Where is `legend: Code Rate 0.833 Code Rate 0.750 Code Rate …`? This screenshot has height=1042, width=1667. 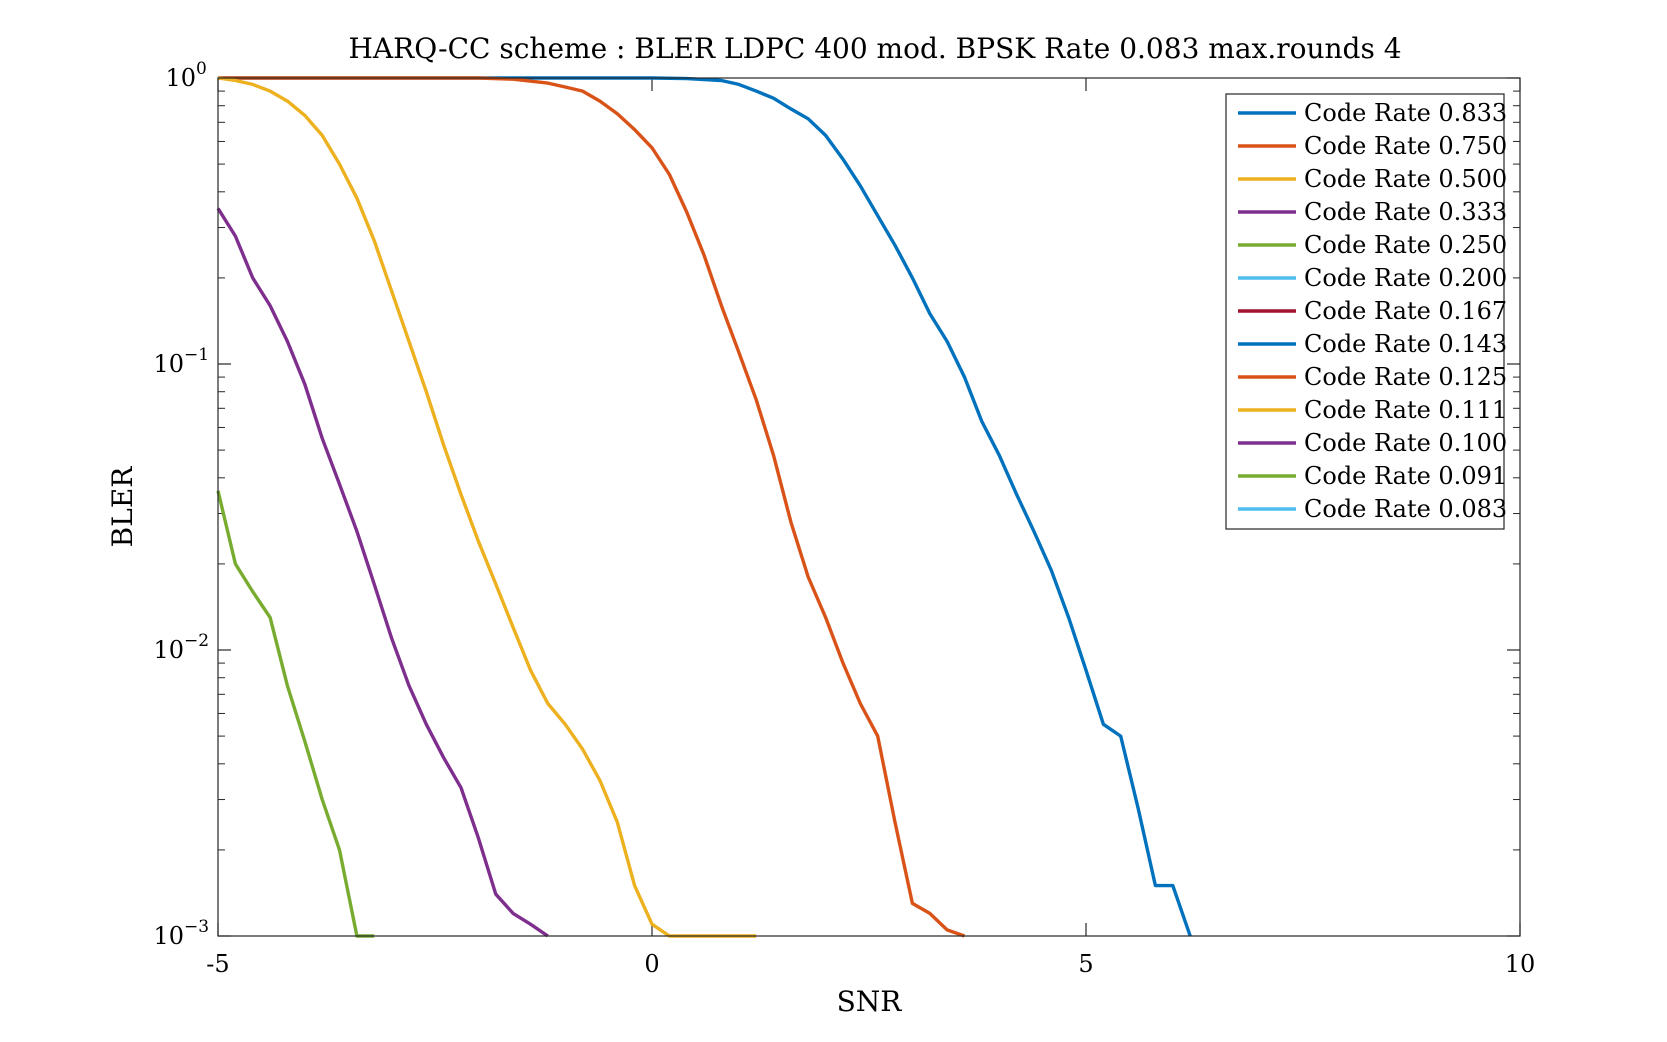 legend: Code Rate 0.833 Code Rate 0.750 Code Rate … is located at coordinates (1366, 311).